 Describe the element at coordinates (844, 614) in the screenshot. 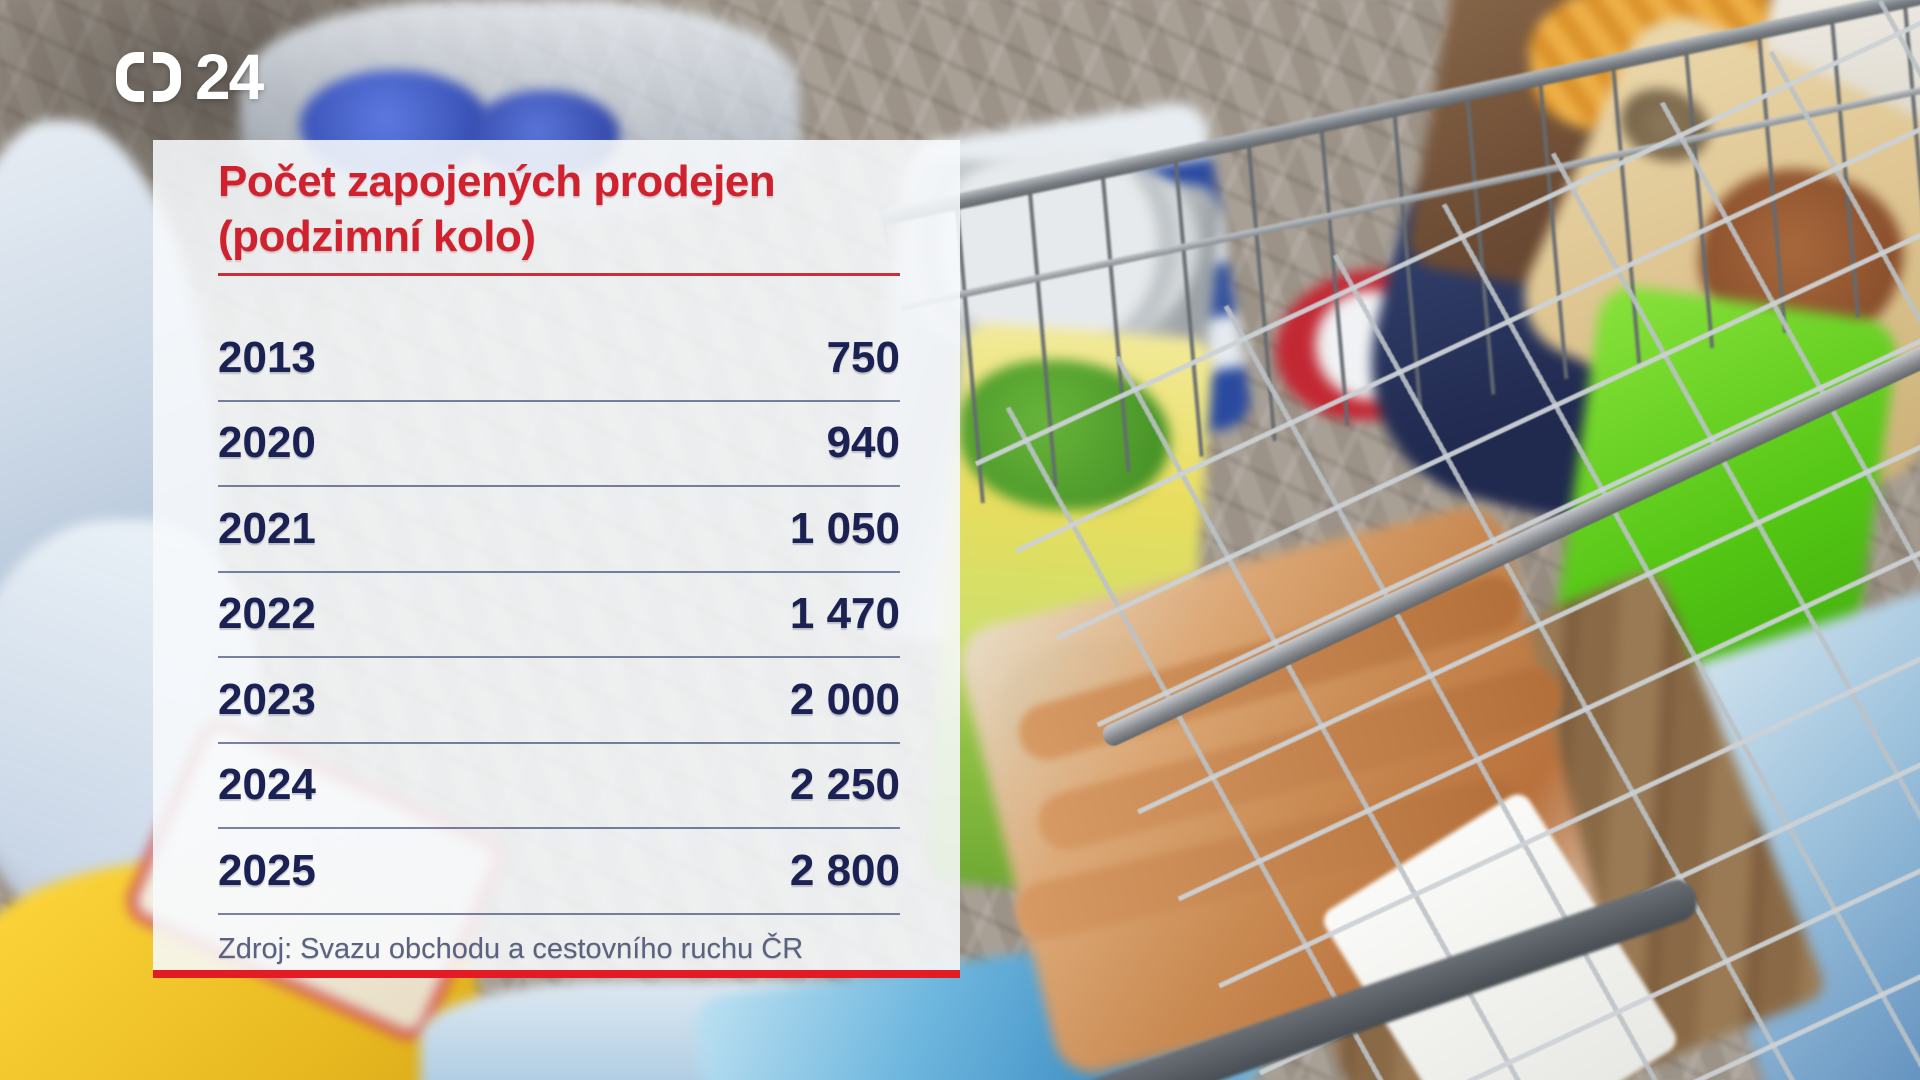

I see `row-value: 1 470` at that location.